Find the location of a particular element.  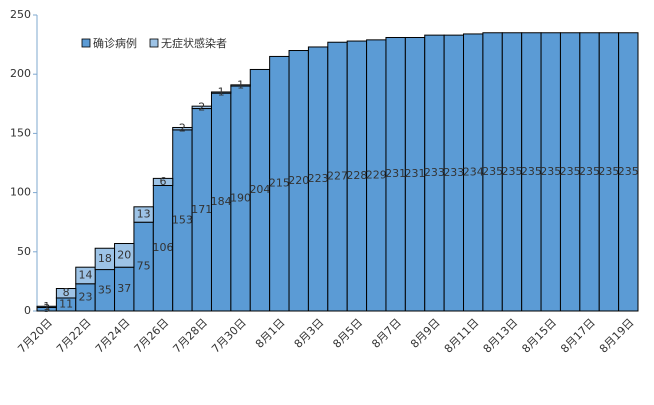

x-tick-label: 8月13日 is located at coordinates (501, 336).